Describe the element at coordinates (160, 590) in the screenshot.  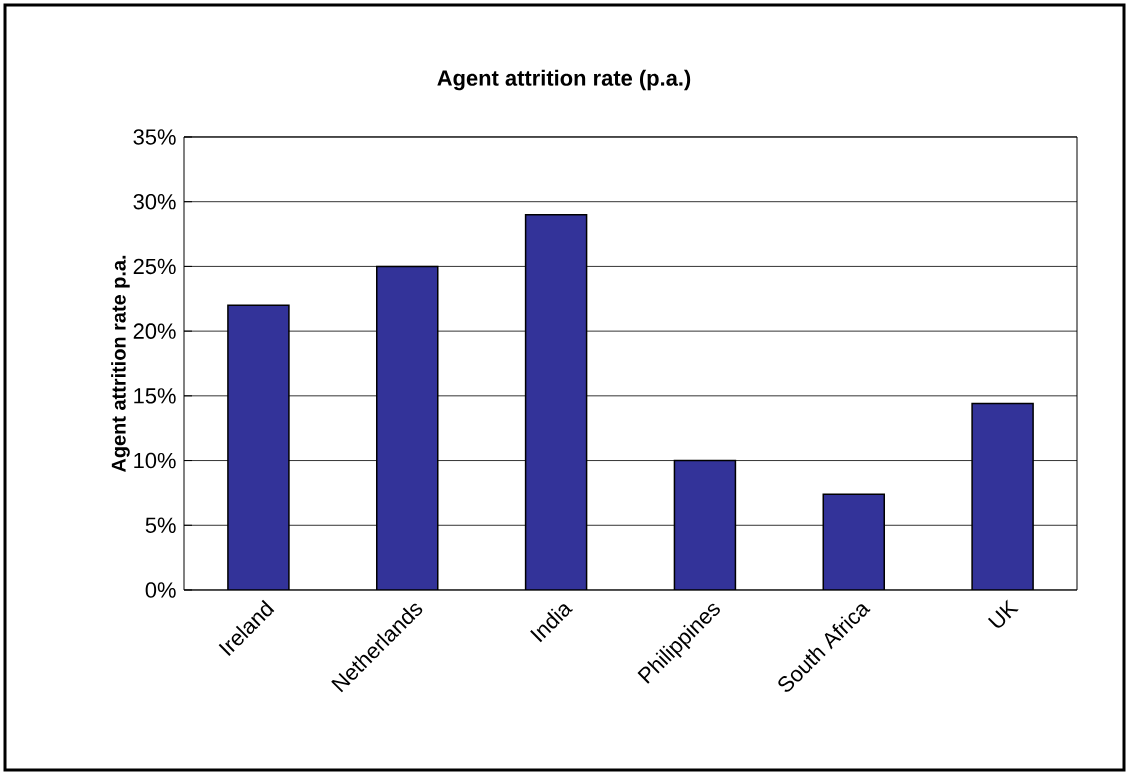
I see `y-tick-label: 0%` at that location.